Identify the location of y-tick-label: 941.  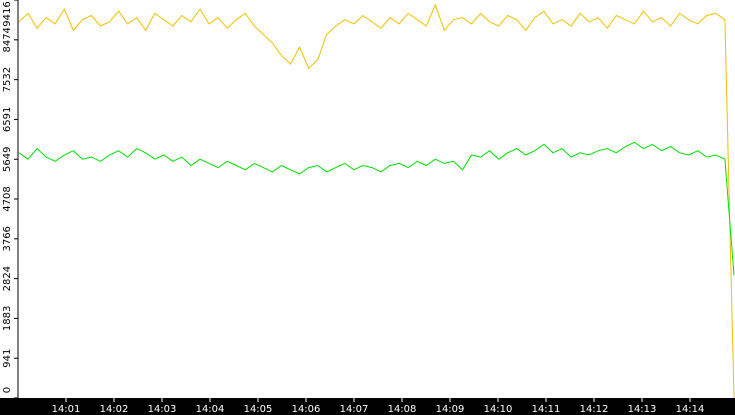
(7, 358).